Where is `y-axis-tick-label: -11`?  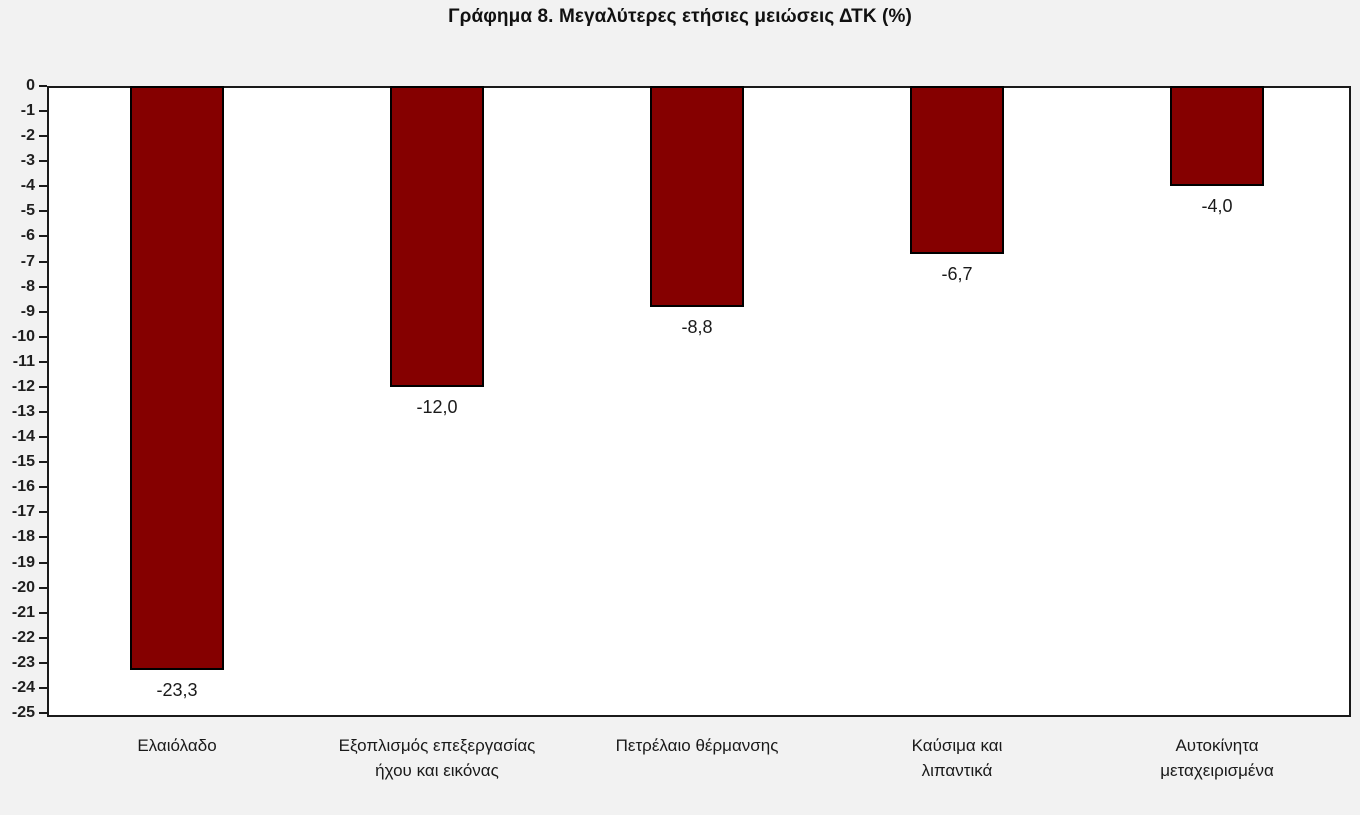
y-axis-tick-label: -11 is located at coordinates (23, 361).